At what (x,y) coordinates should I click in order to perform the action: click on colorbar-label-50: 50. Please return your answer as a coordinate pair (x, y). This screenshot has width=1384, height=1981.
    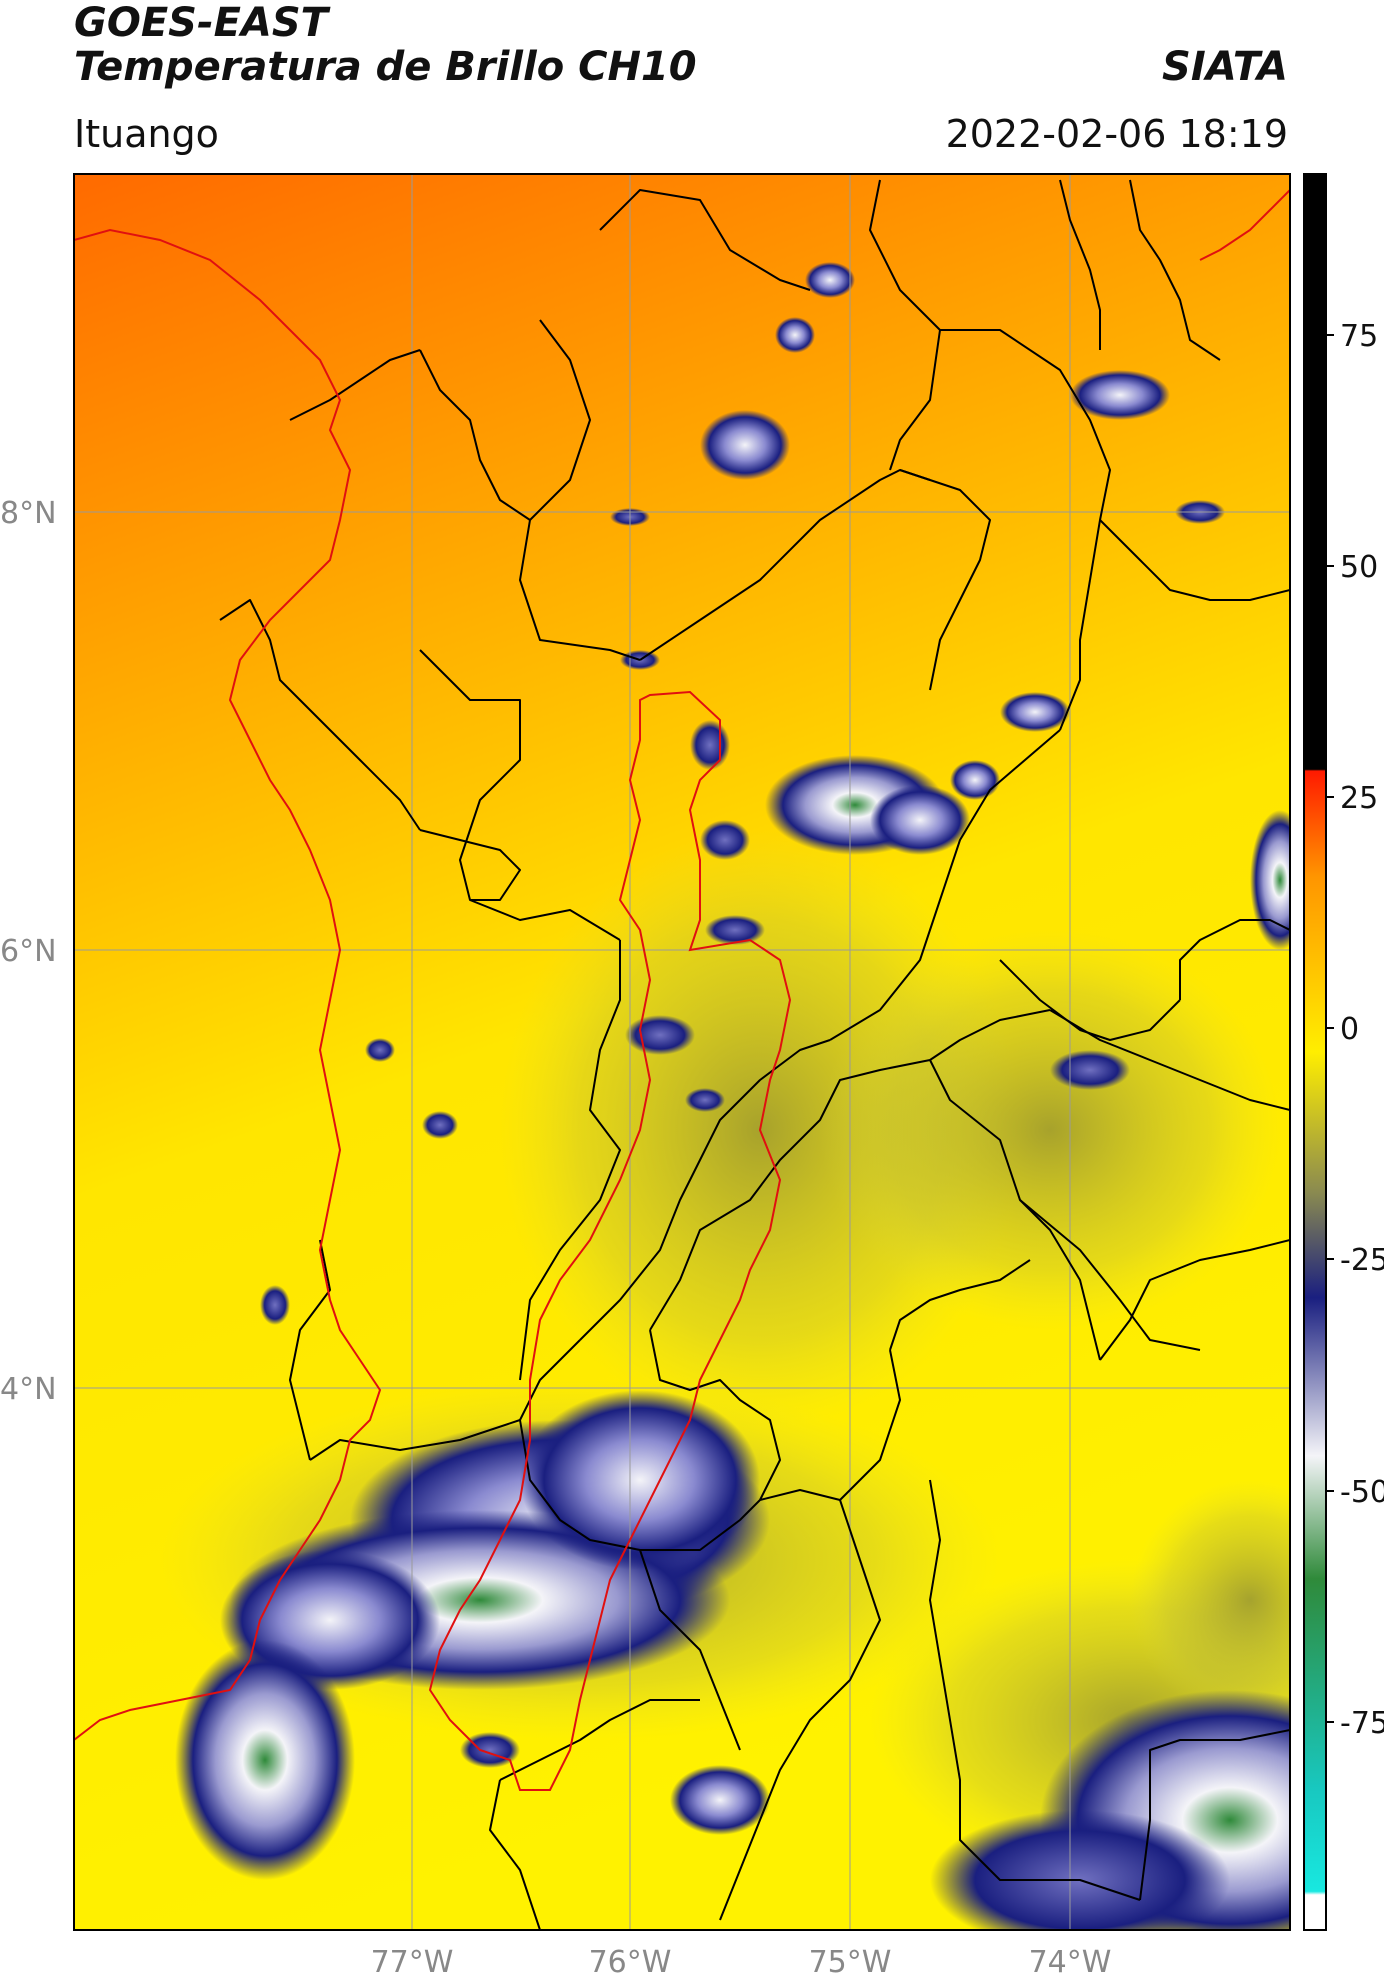
    Looking at the image, I should click on (1359, 567).